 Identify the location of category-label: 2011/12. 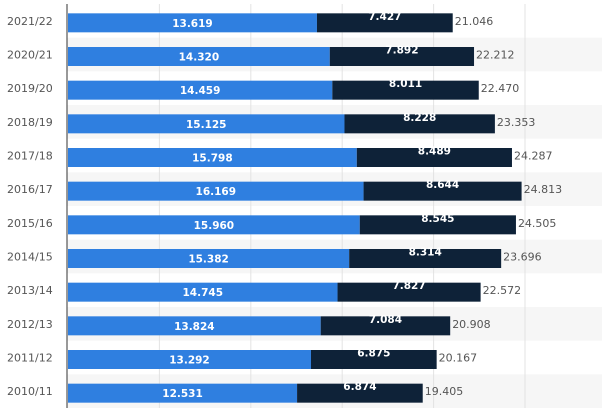
(30, 358).